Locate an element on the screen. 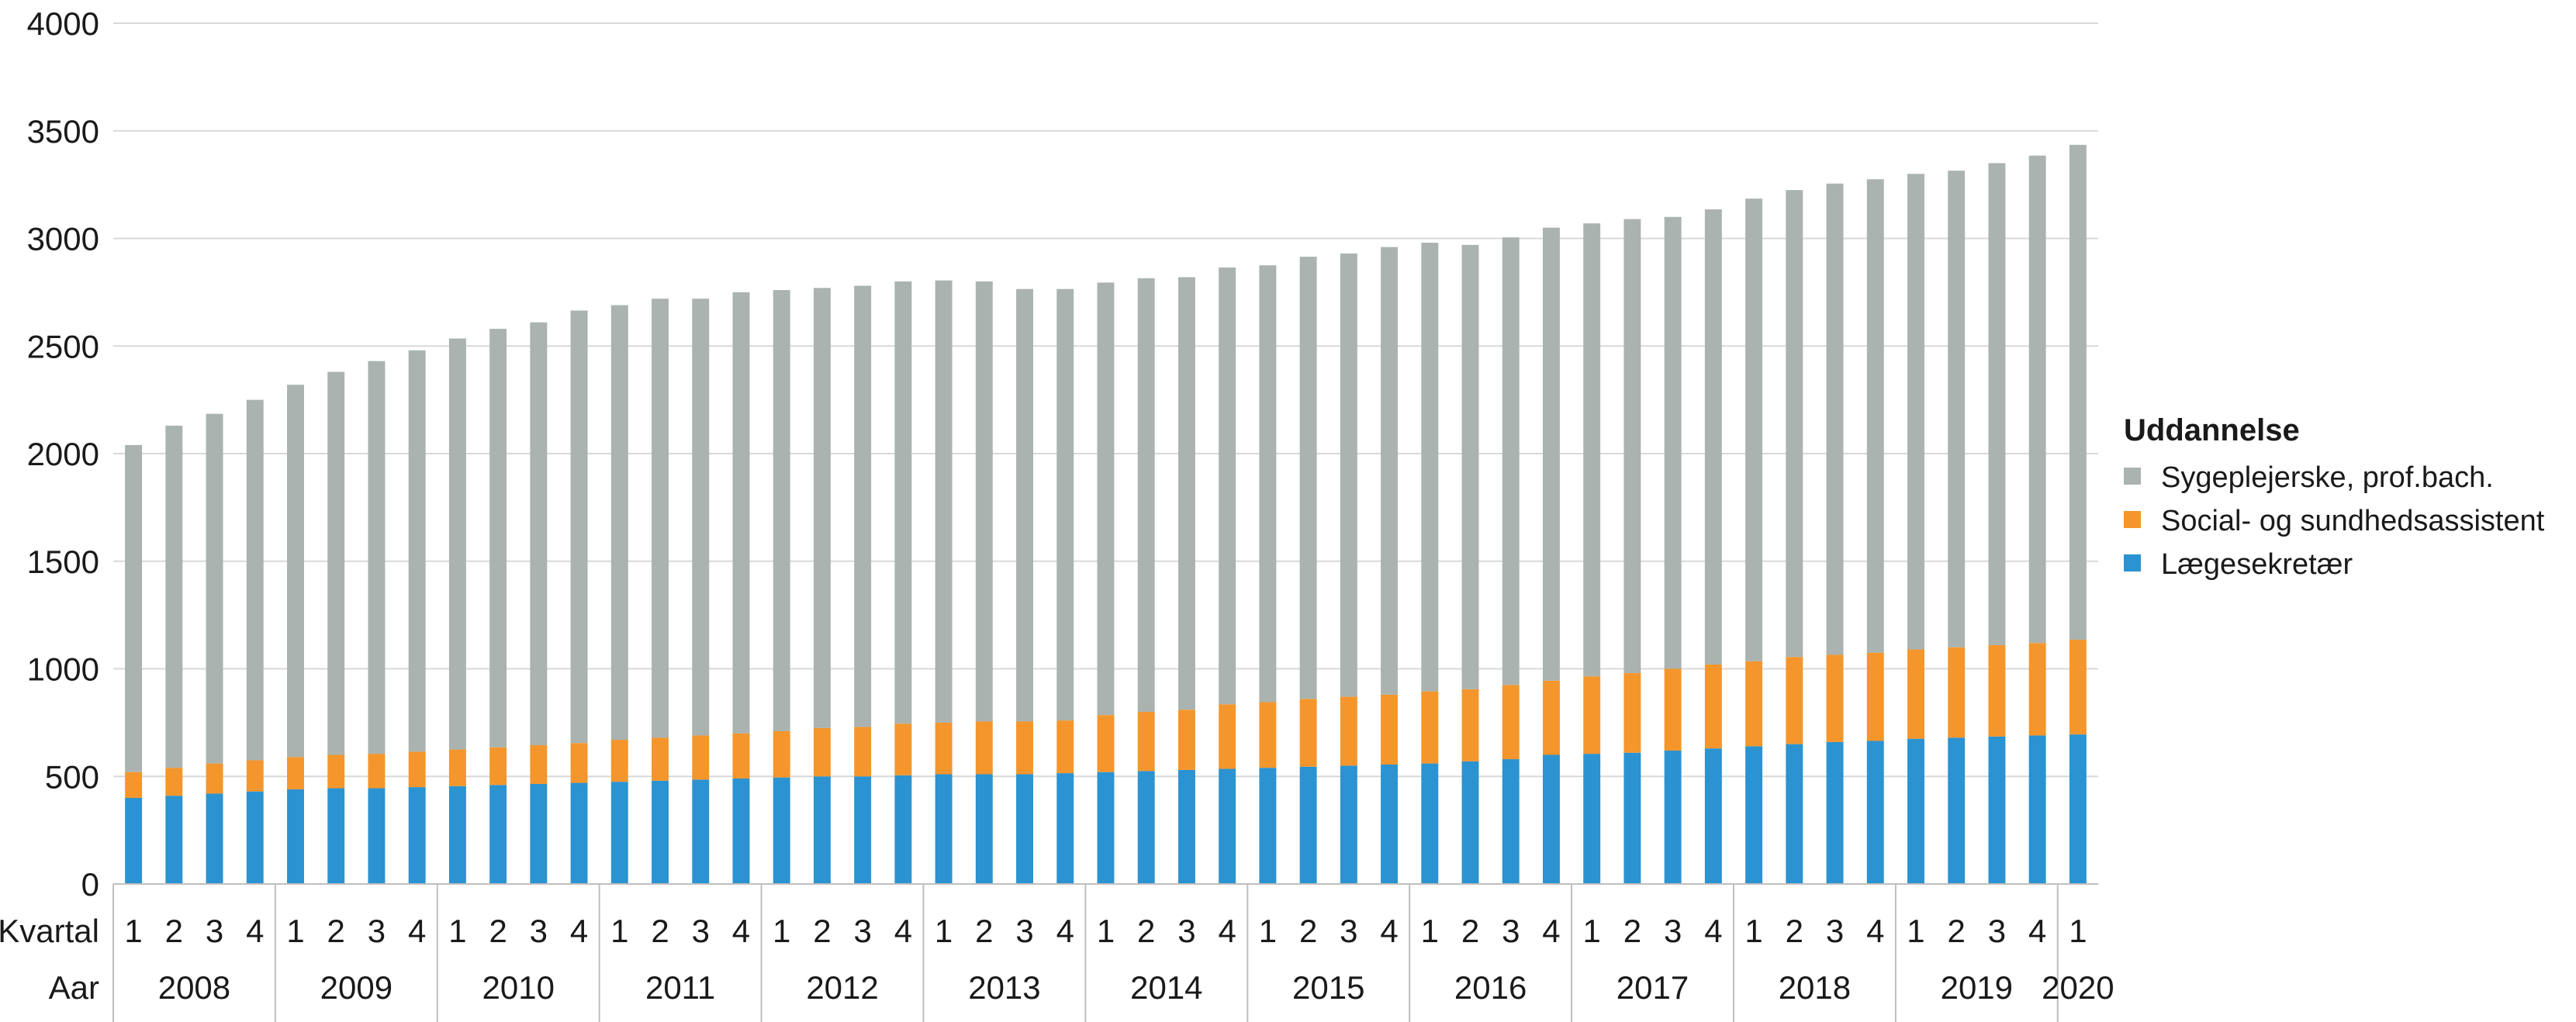  y-tick-label: 1000 is located at coordinates (63, 669).